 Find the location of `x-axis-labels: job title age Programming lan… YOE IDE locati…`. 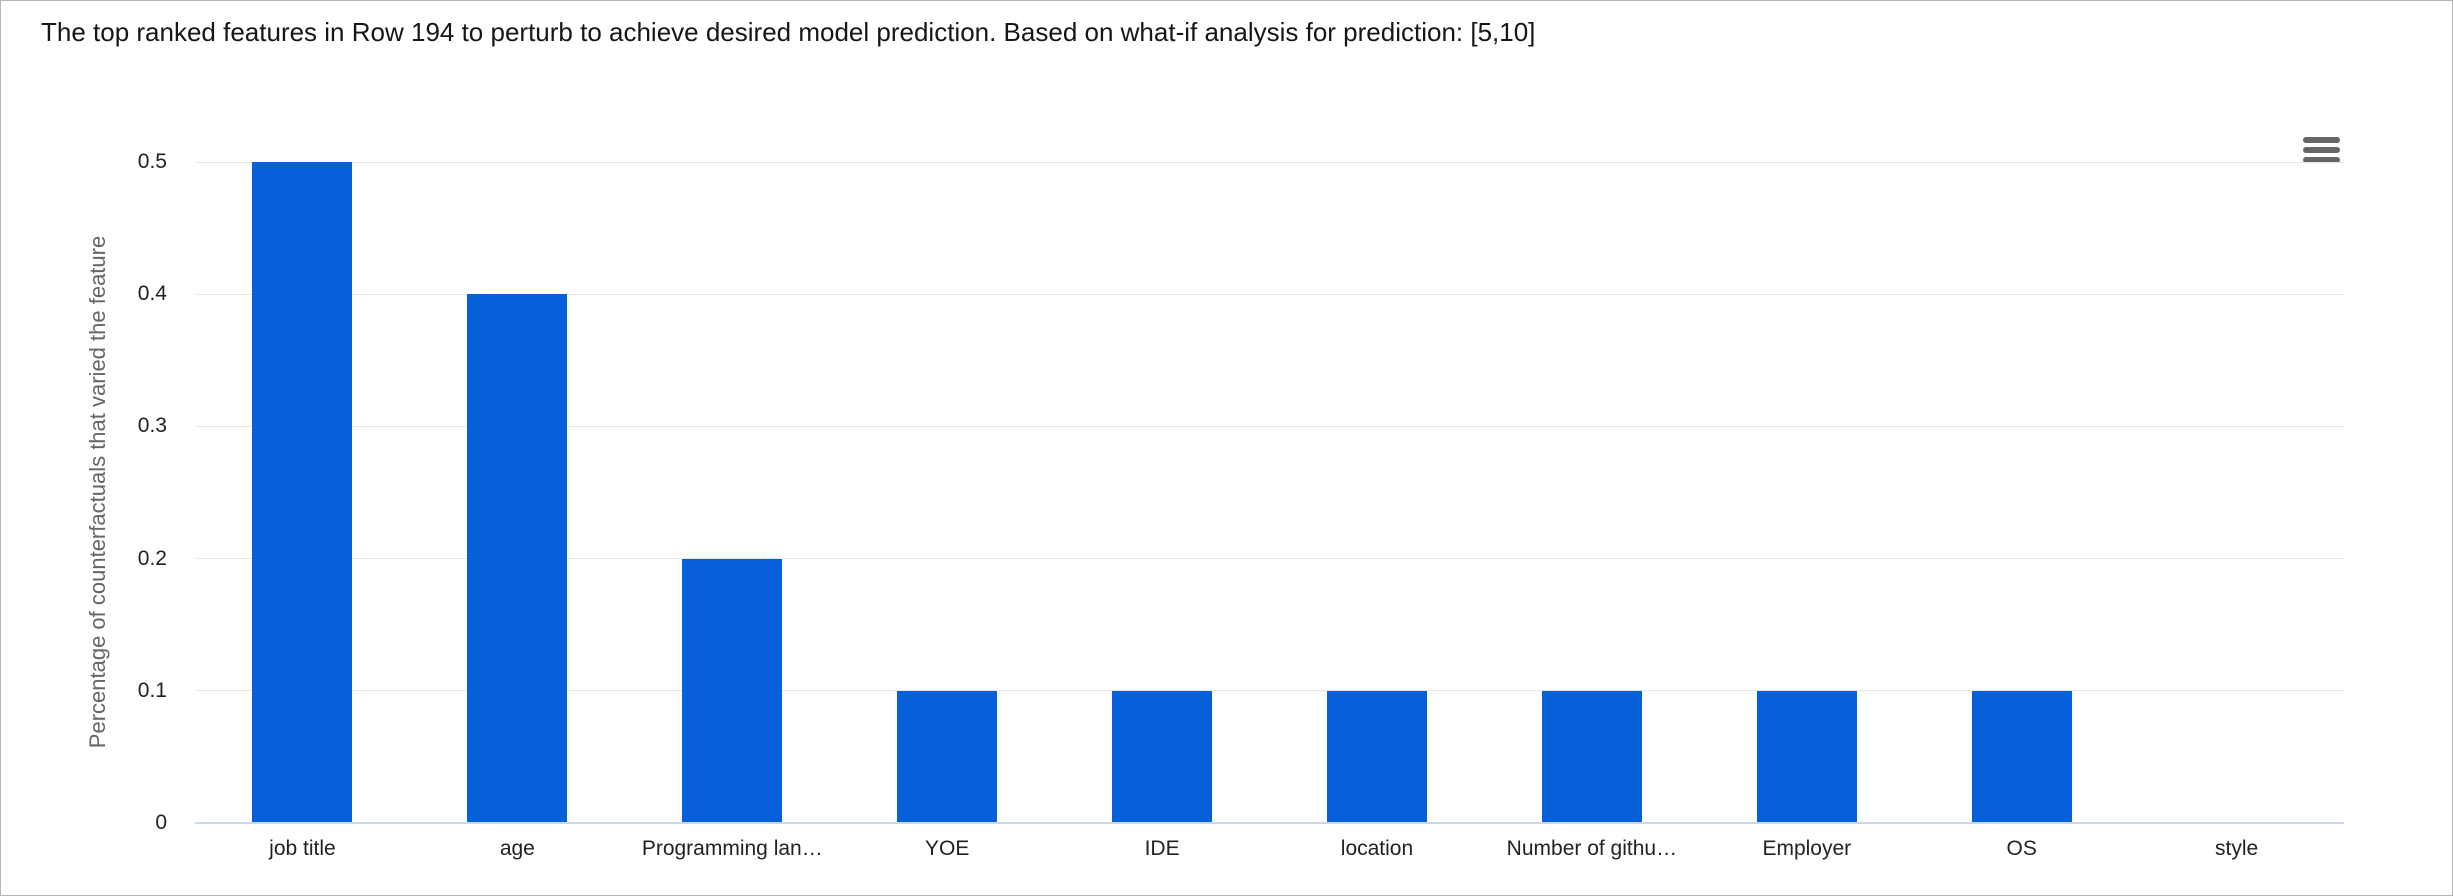

x-axis-labels: job title age Programming lan… YOE IDE locati… is located at coordinates (1269, 849).